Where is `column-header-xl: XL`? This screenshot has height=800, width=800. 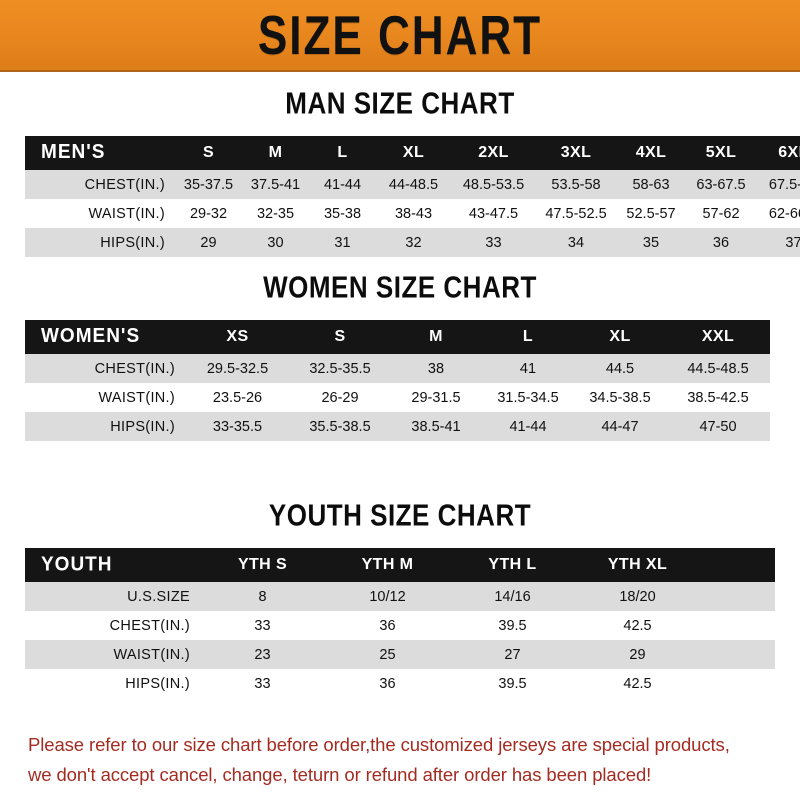
column-header-xl: XL is located at coordinates (413, 152).